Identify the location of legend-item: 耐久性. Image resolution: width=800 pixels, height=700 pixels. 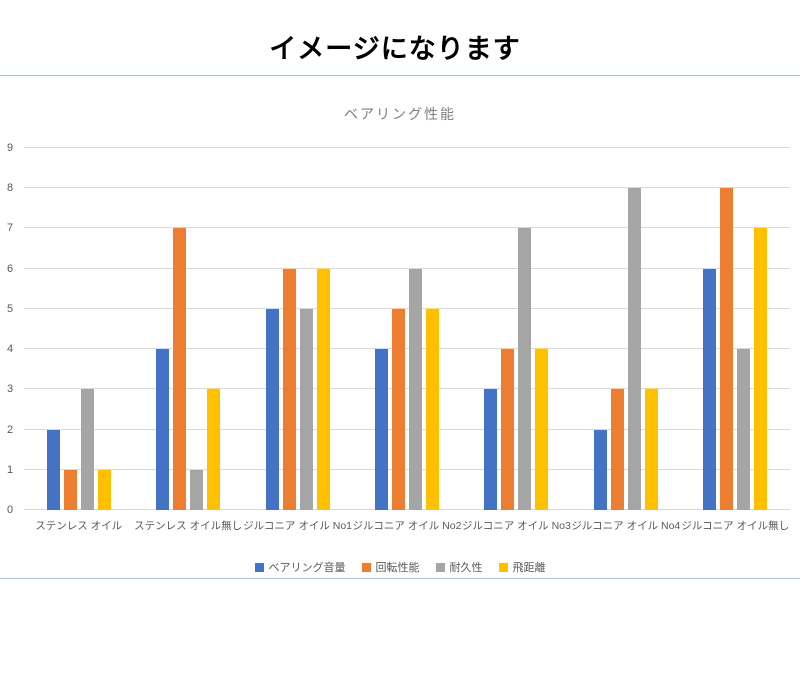
(459, 567).